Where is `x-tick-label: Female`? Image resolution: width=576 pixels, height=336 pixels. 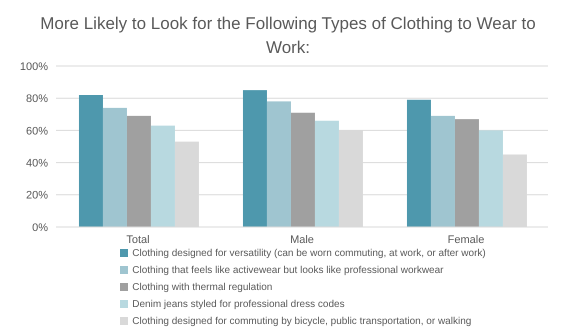 x-tick-label: Female is located at coordinates (466, 240).